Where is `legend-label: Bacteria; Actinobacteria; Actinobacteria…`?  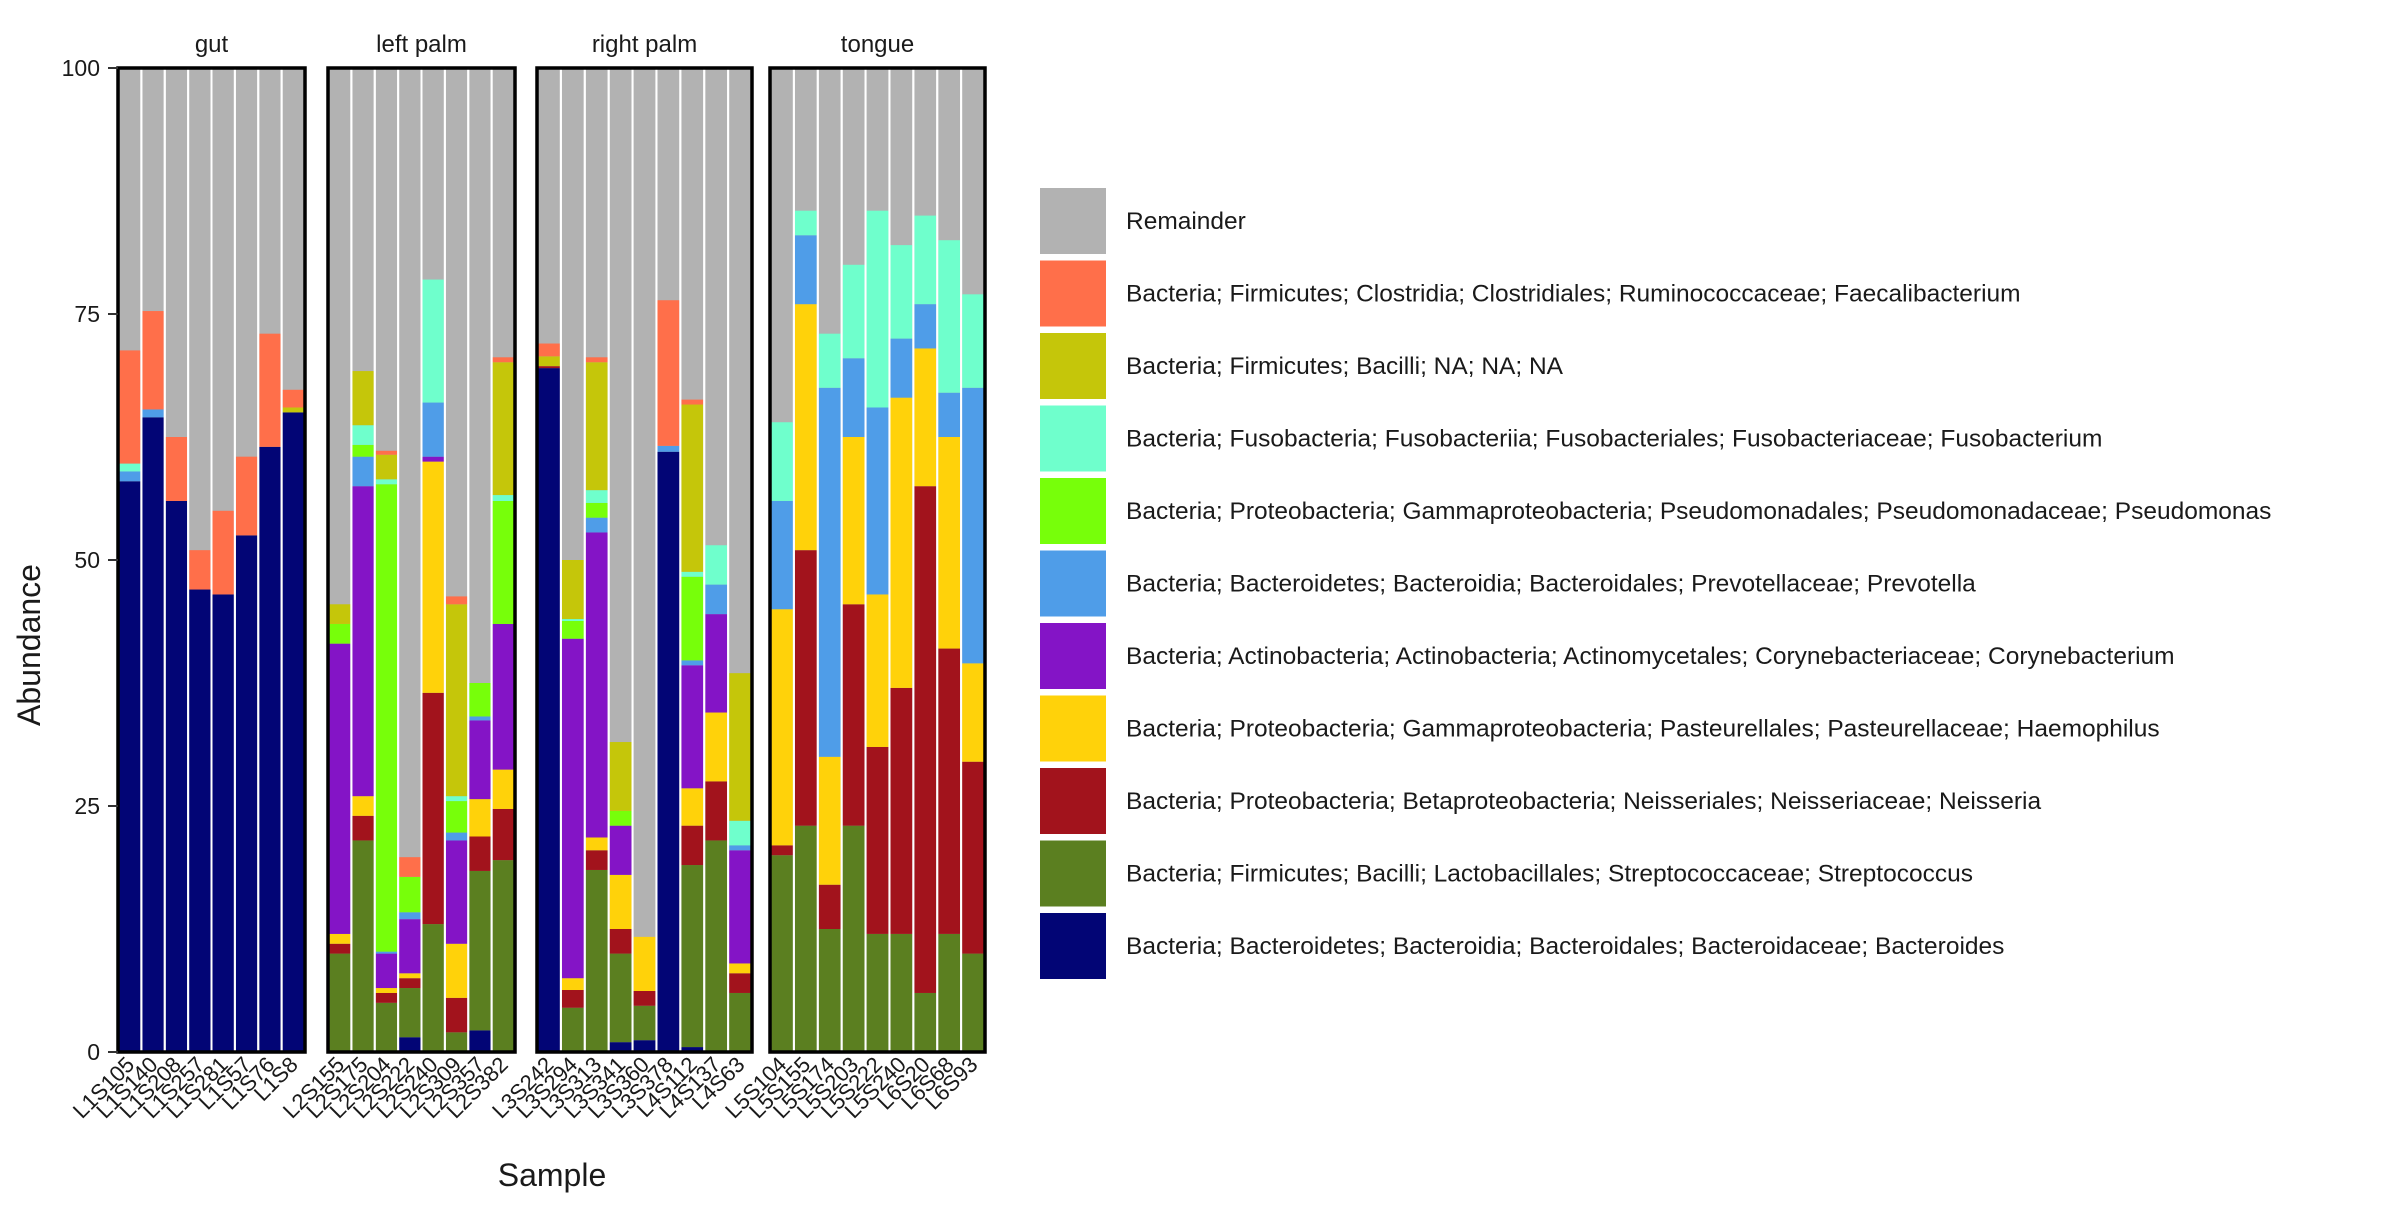 legend-label: Bacteria; Actinobacteria; Actinobacteria… is located at coordinates (1650, 656).